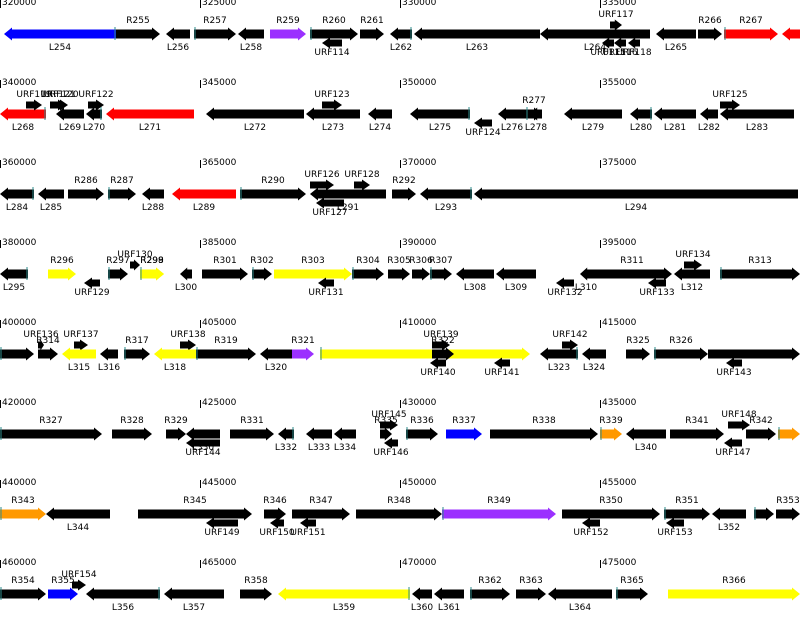 Image resolution: width=800 pixels, height=640 pixels. What do you see at coordinates (41, 345) in the screenshot?
I see `gene-arrow-urf136` at bounding box center [41, 345].